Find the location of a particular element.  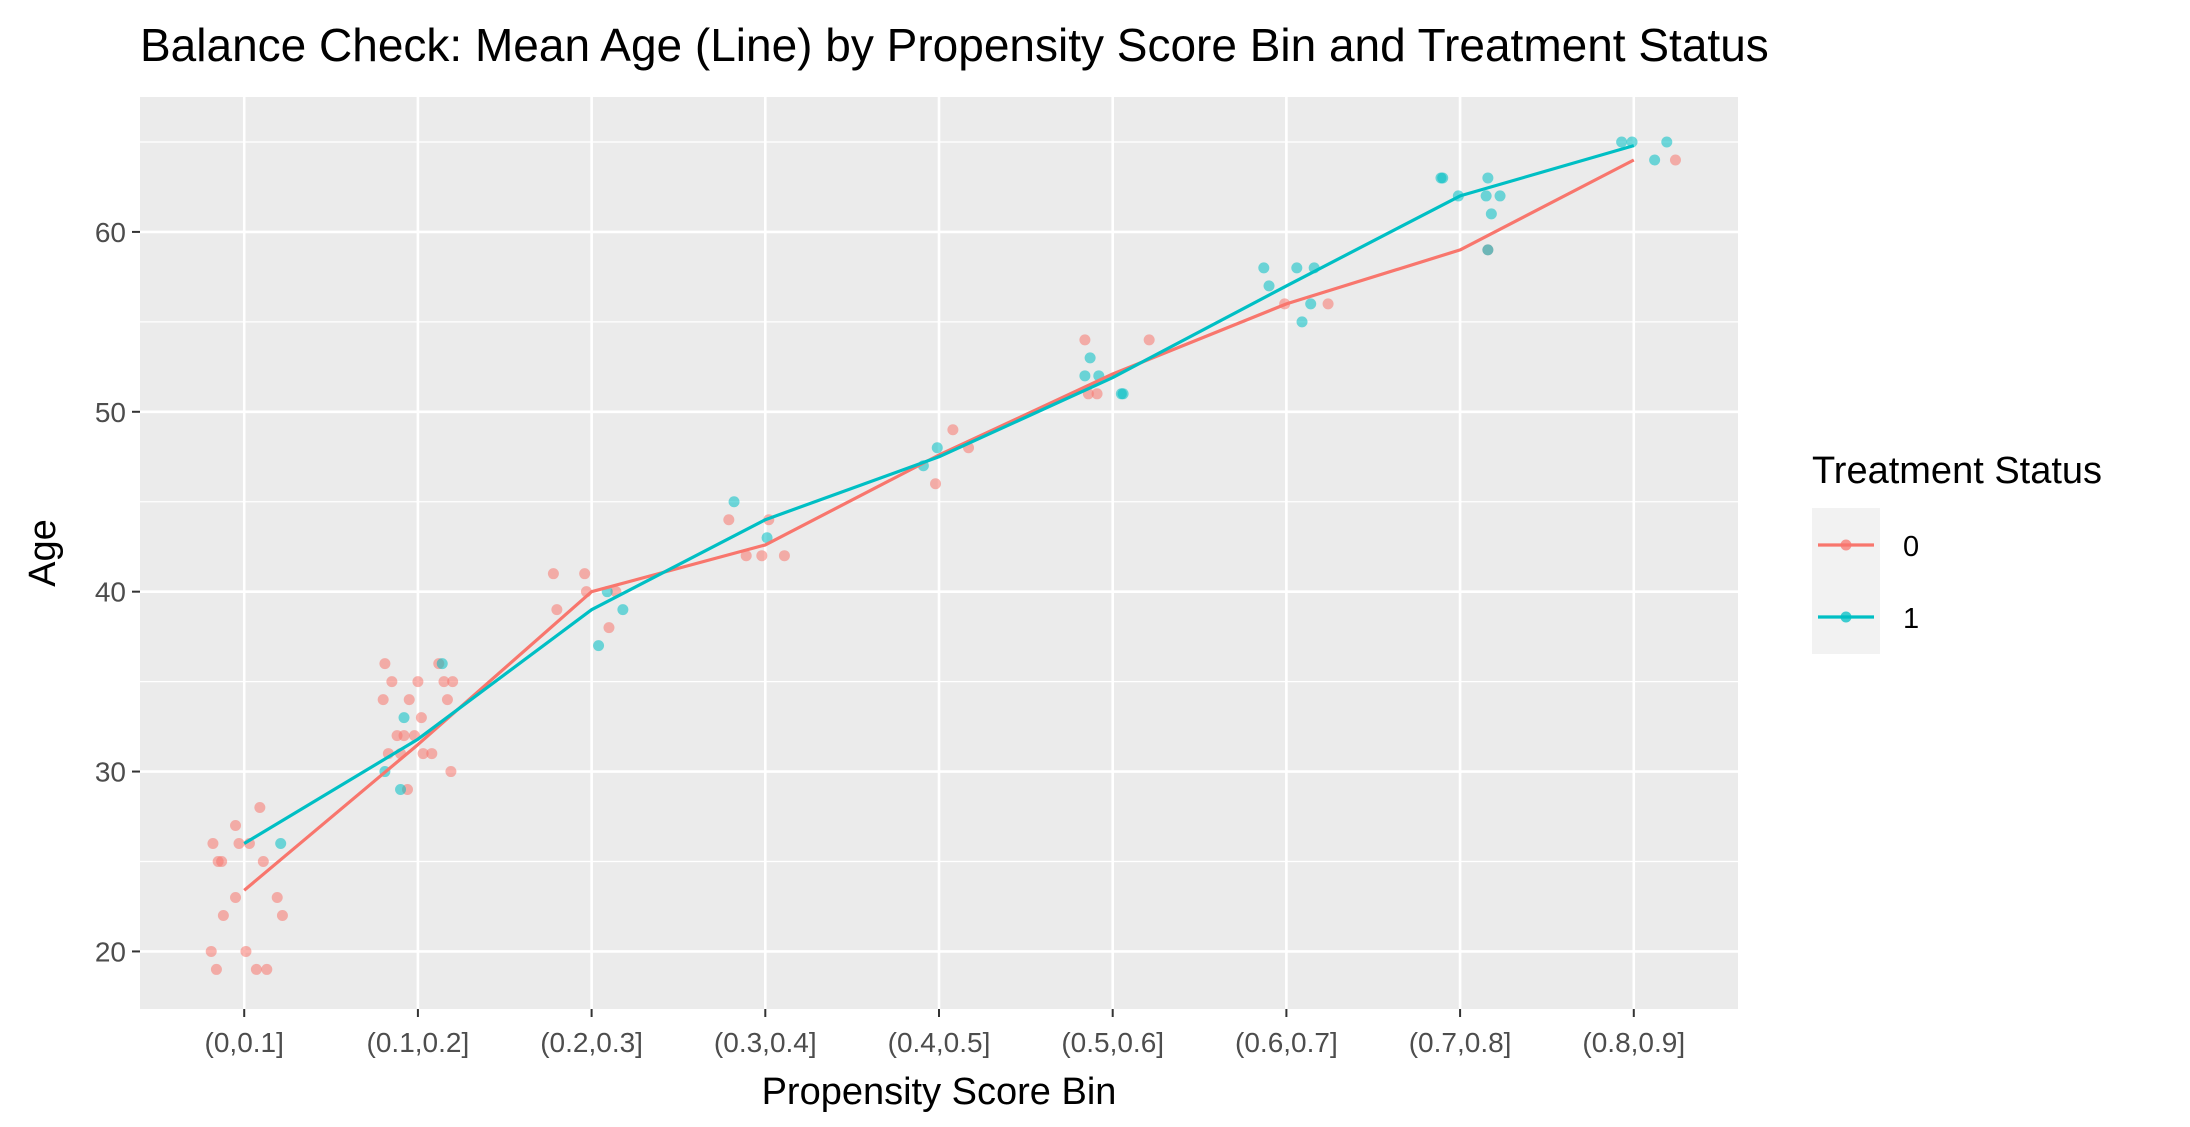

x-tick-label: (0.8,0.9] is located at coordinates (1633, 1042).